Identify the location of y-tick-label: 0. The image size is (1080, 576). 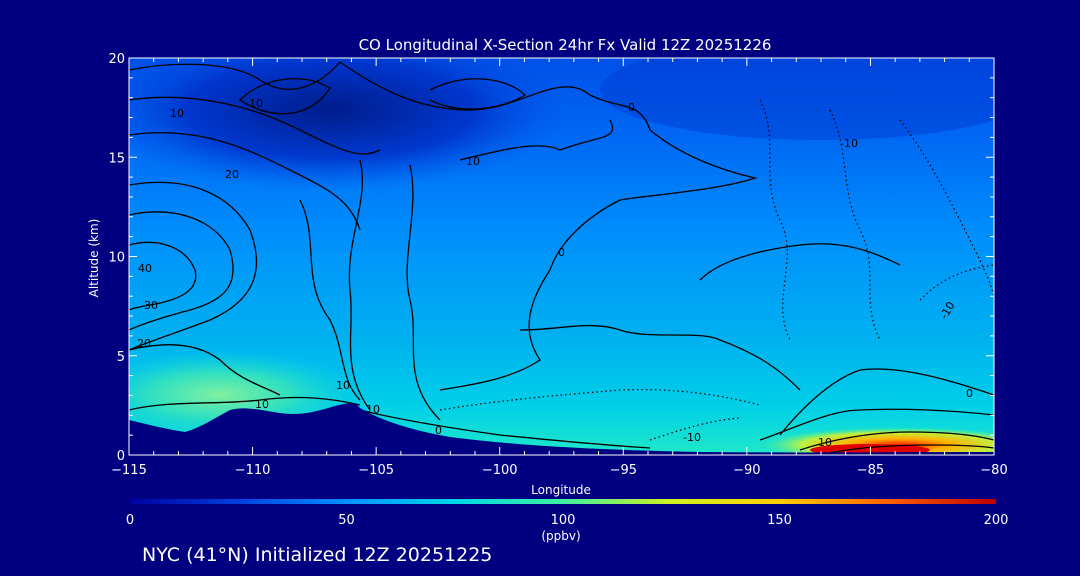
(121, 456).